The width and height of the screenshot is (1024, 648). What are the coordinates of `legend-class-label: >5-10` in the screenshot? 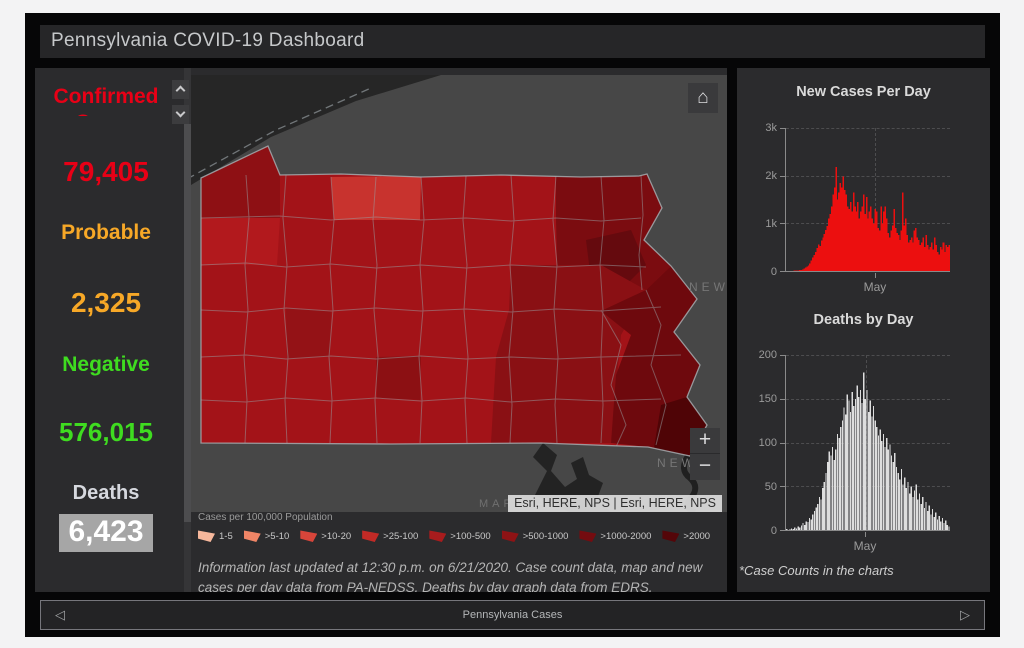 It's located at (277, 536).